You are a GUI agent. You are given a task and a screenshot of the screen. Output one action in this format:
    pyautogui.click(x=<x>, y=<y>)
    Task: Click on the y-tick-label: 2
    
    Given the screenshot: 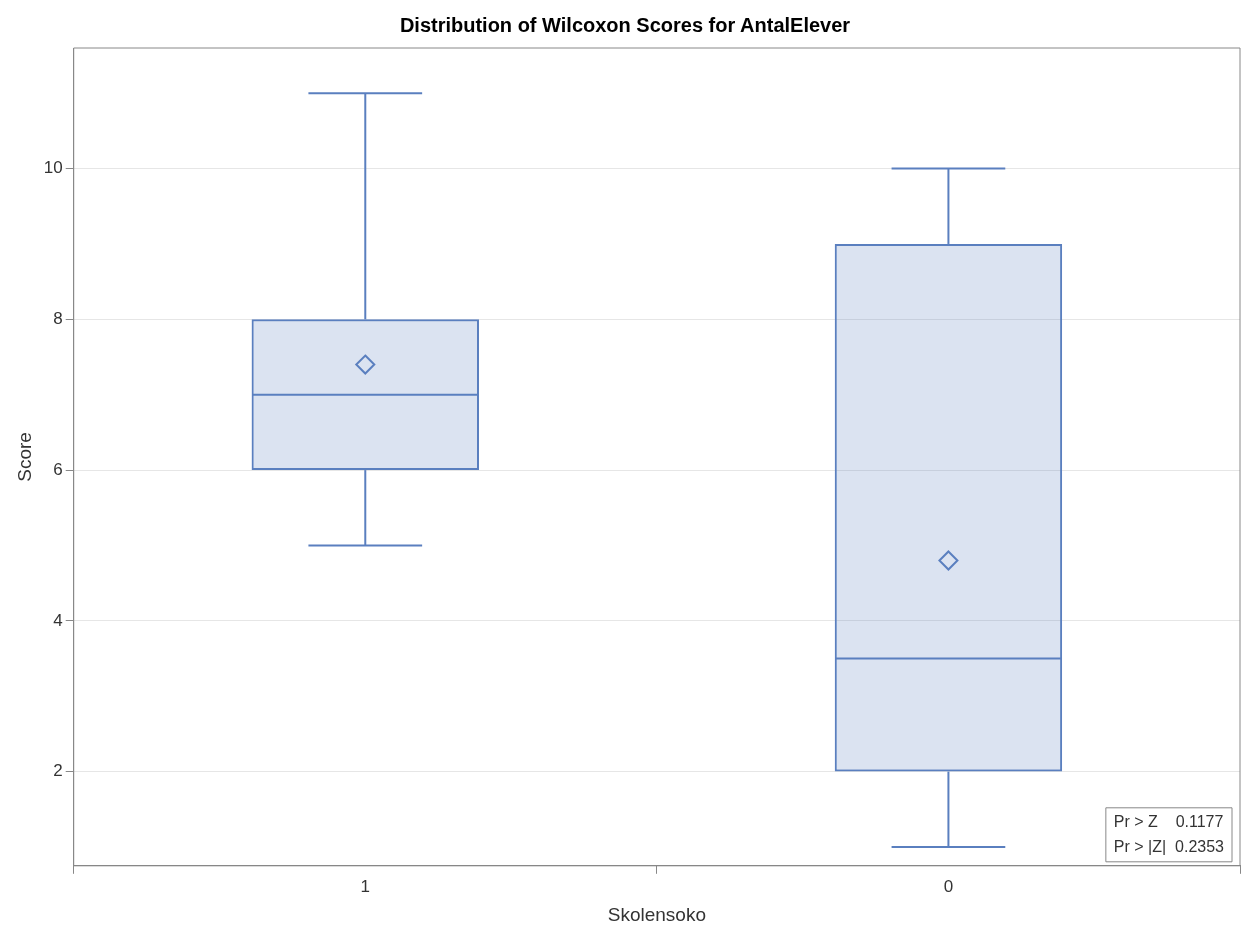 What is the action you would take?
    pyautogui.click(x=58, y=771)
    